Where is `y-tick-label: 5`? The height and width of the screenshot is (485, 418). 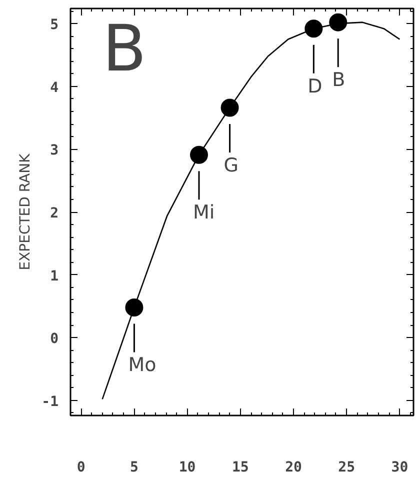 y-tick-label: 5 is located at coordinates (54, 25).